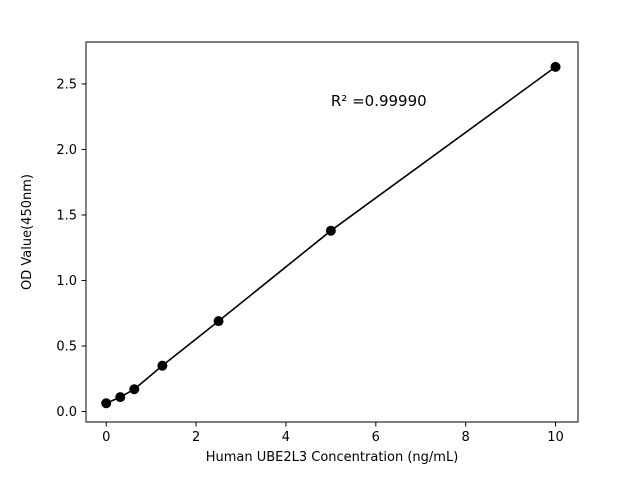 The image size is (640, 484). I want to click on y-tick-label: 2.0, so click(66, 150).